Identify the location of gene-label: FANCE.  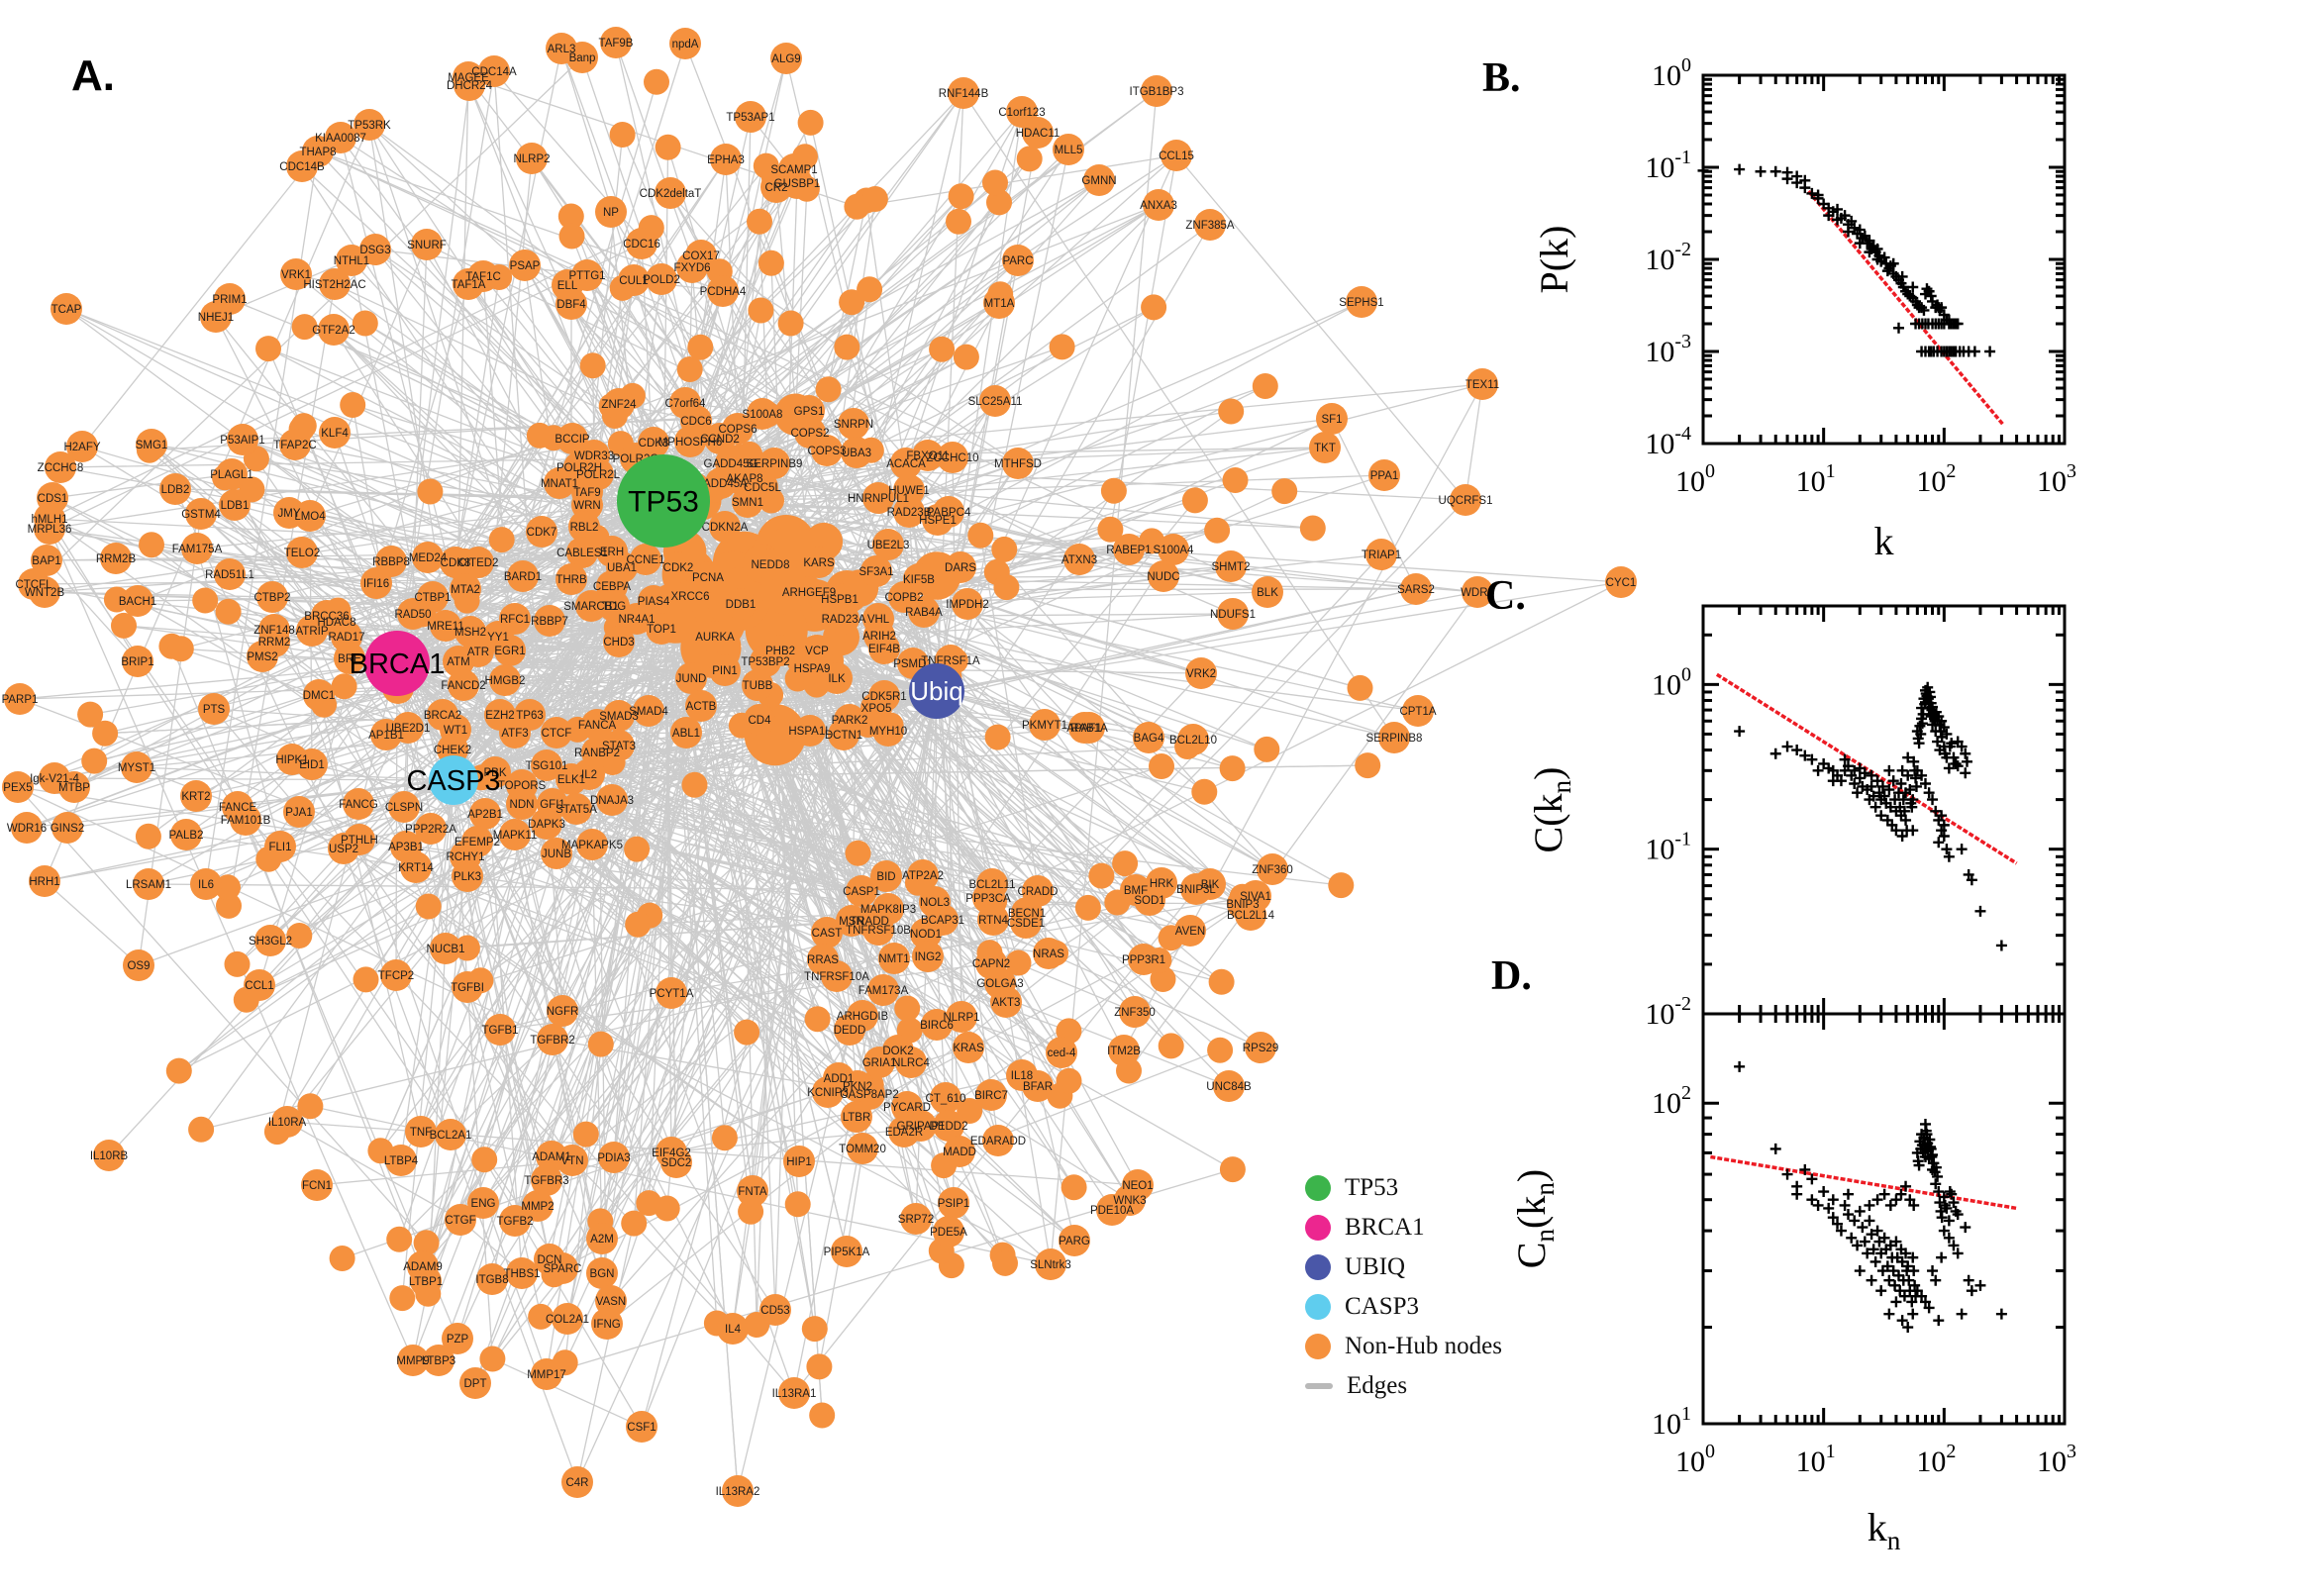
(238, 808).